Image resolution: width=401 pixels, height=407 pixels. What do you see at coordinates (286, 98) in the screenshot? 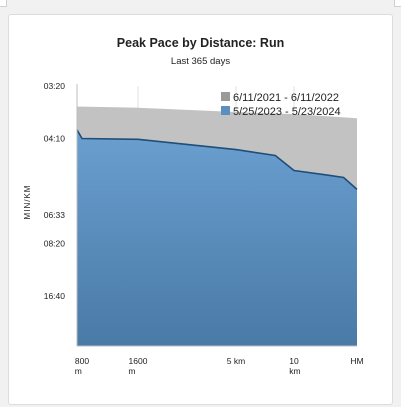
I see `legend-label: 6/11/2021 - 6/11/2022` at bounding box center [286, 98].